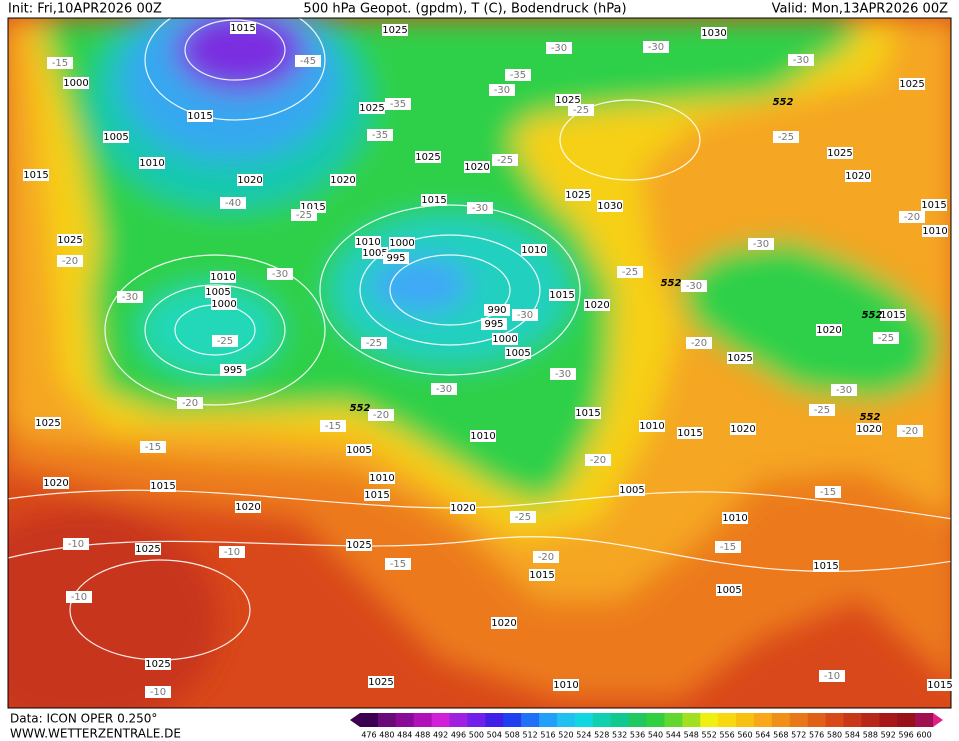 The width and height of the screenshot is (959, 741). I want to click on colorbar-label: 484, so click(404, 735).